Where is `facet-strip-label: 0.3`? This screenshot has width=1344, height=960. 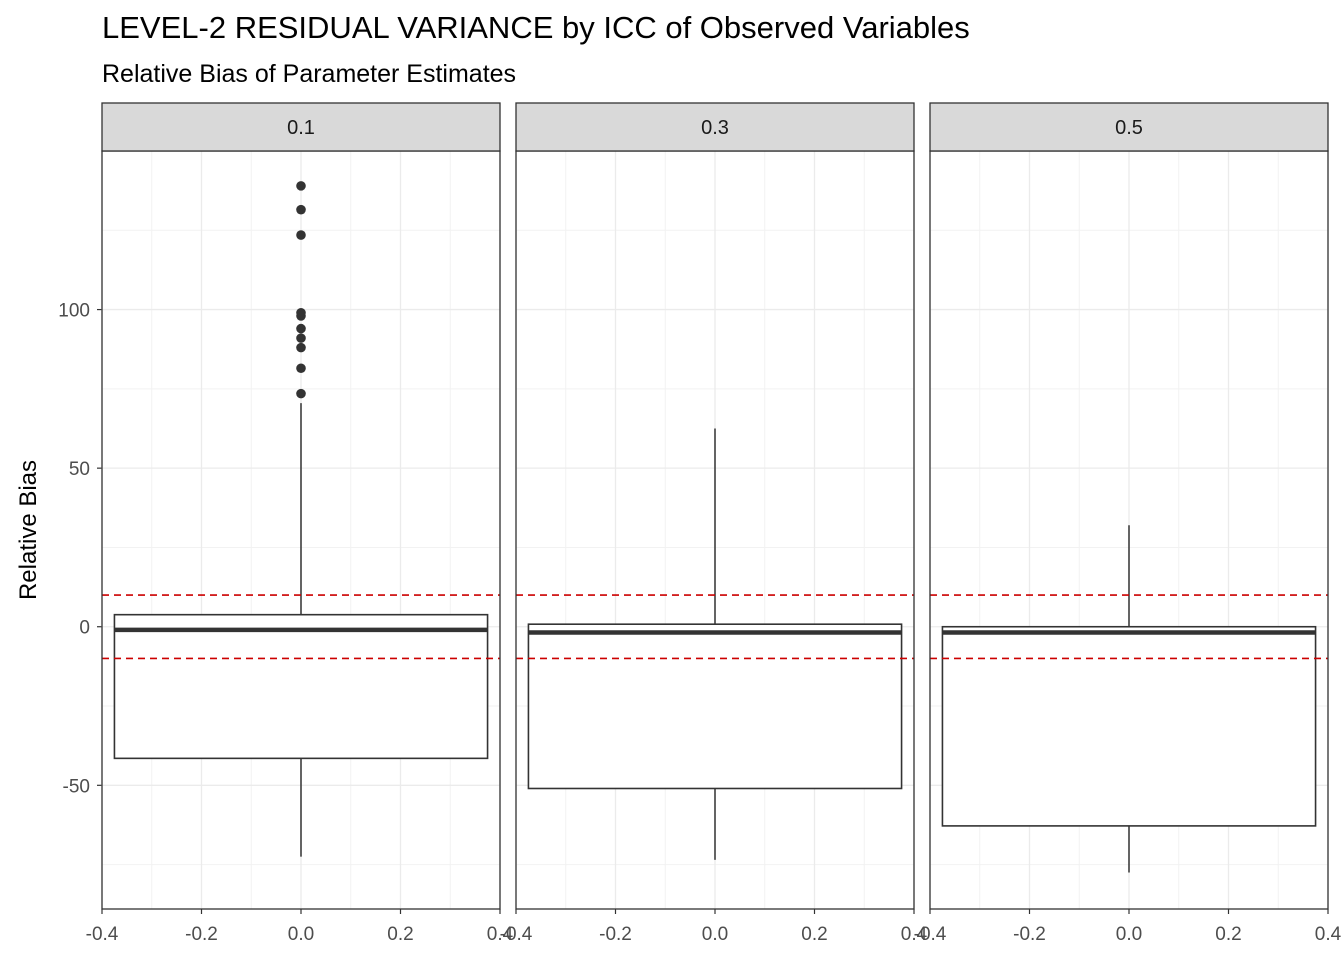 facet-strip-label: 0.3 is located at coordinates (715, 128).